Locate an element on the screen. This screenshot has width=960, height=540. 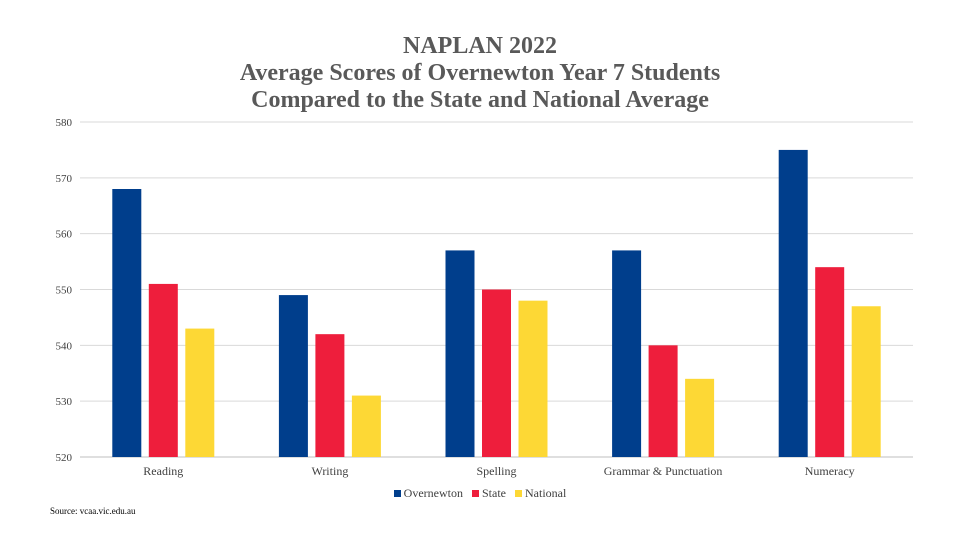
legend-item-national: National is located at coordinates (540, 493).